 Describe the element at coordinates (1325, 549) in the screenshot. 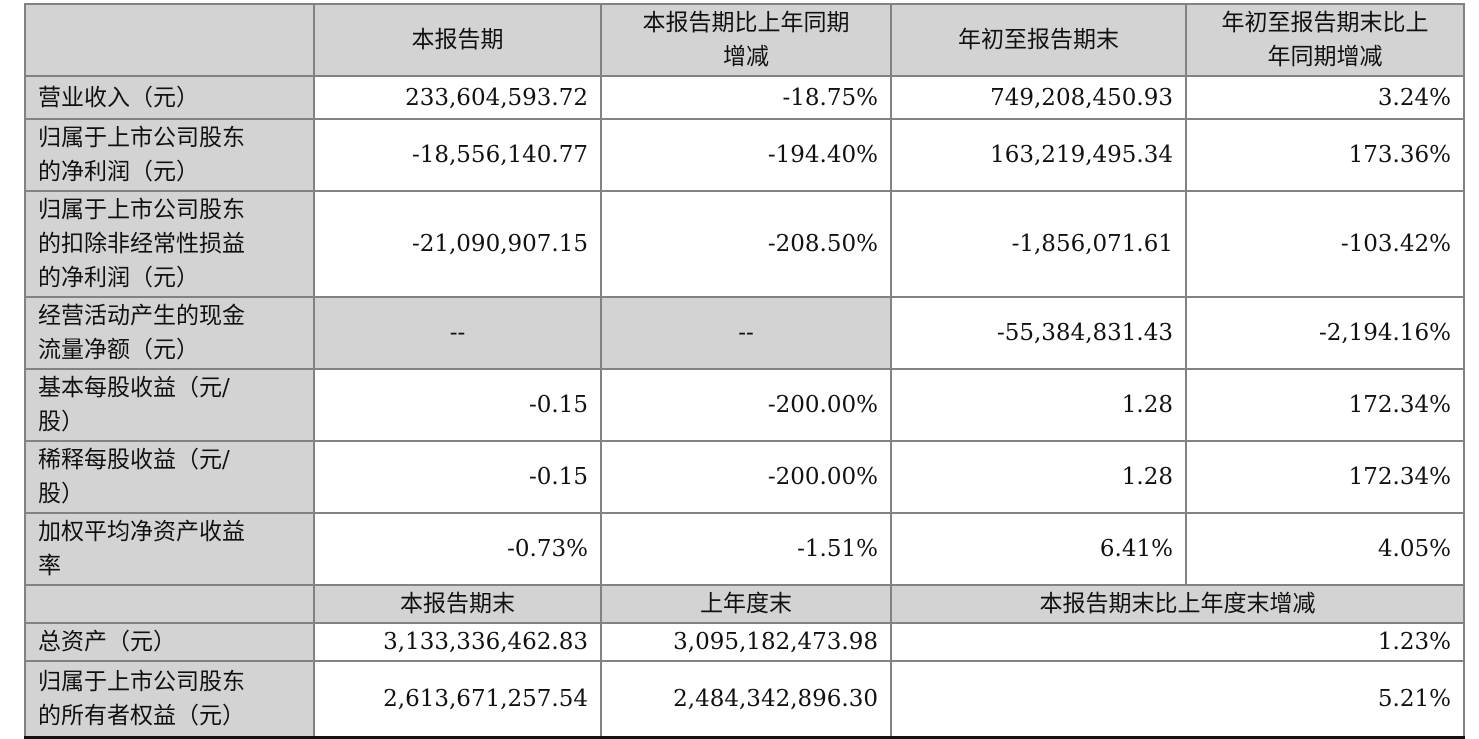

I see `cell-ytd-yoy: 4.05%` at that location.